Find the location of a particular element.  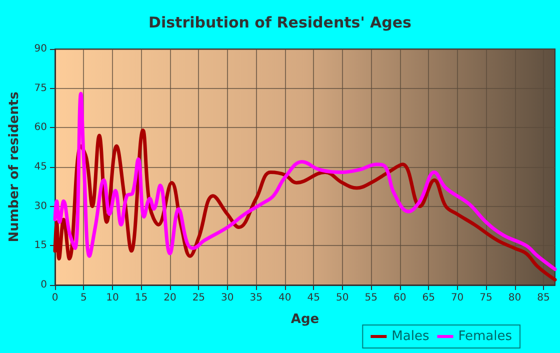

y-tick-label: 15 is located at coordinates (40, 246).